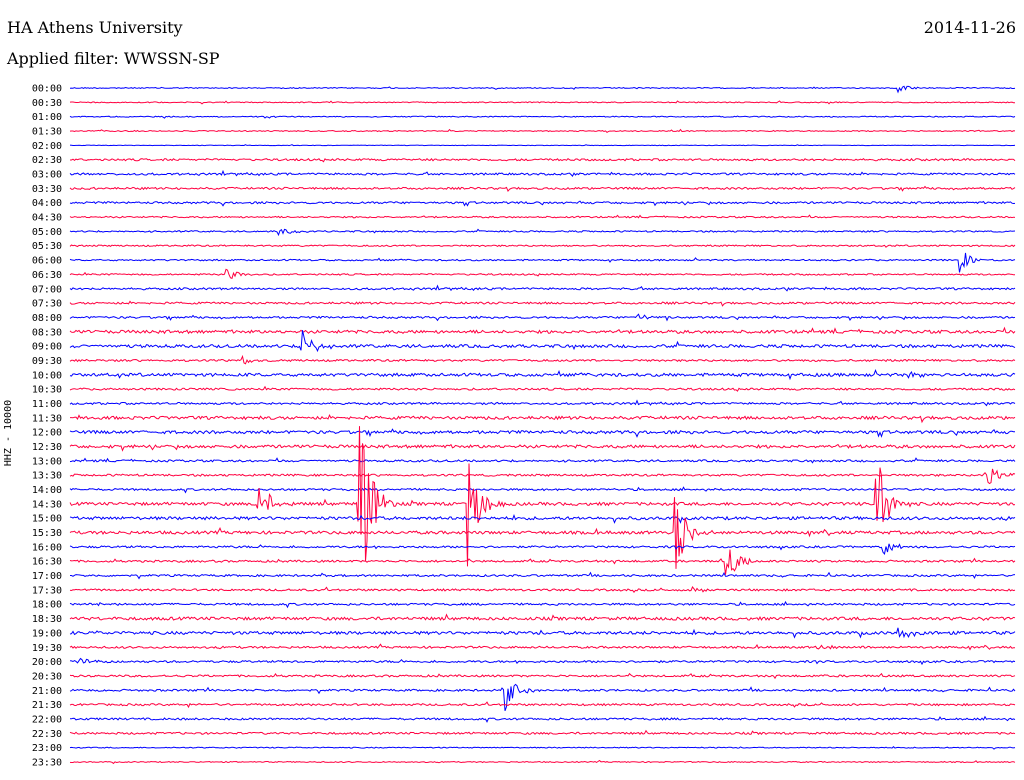  What do you see at coordinates (95, 27) in the screenshot?
I see `station-title: HA Athens University` at bounding box center [95, 27].